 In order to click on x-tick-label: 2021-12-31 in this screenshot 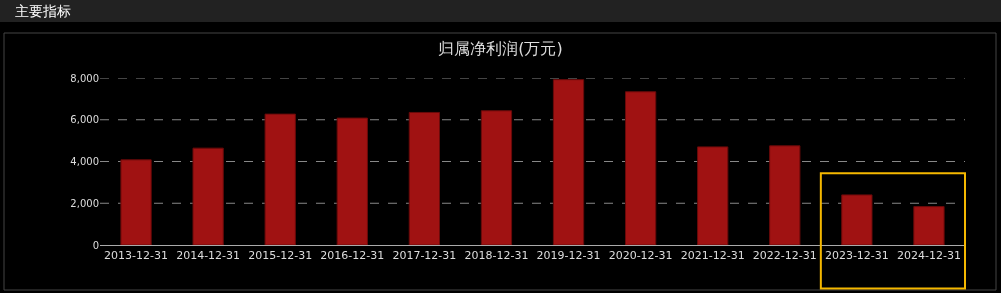, I will do `click(712, 256)`.